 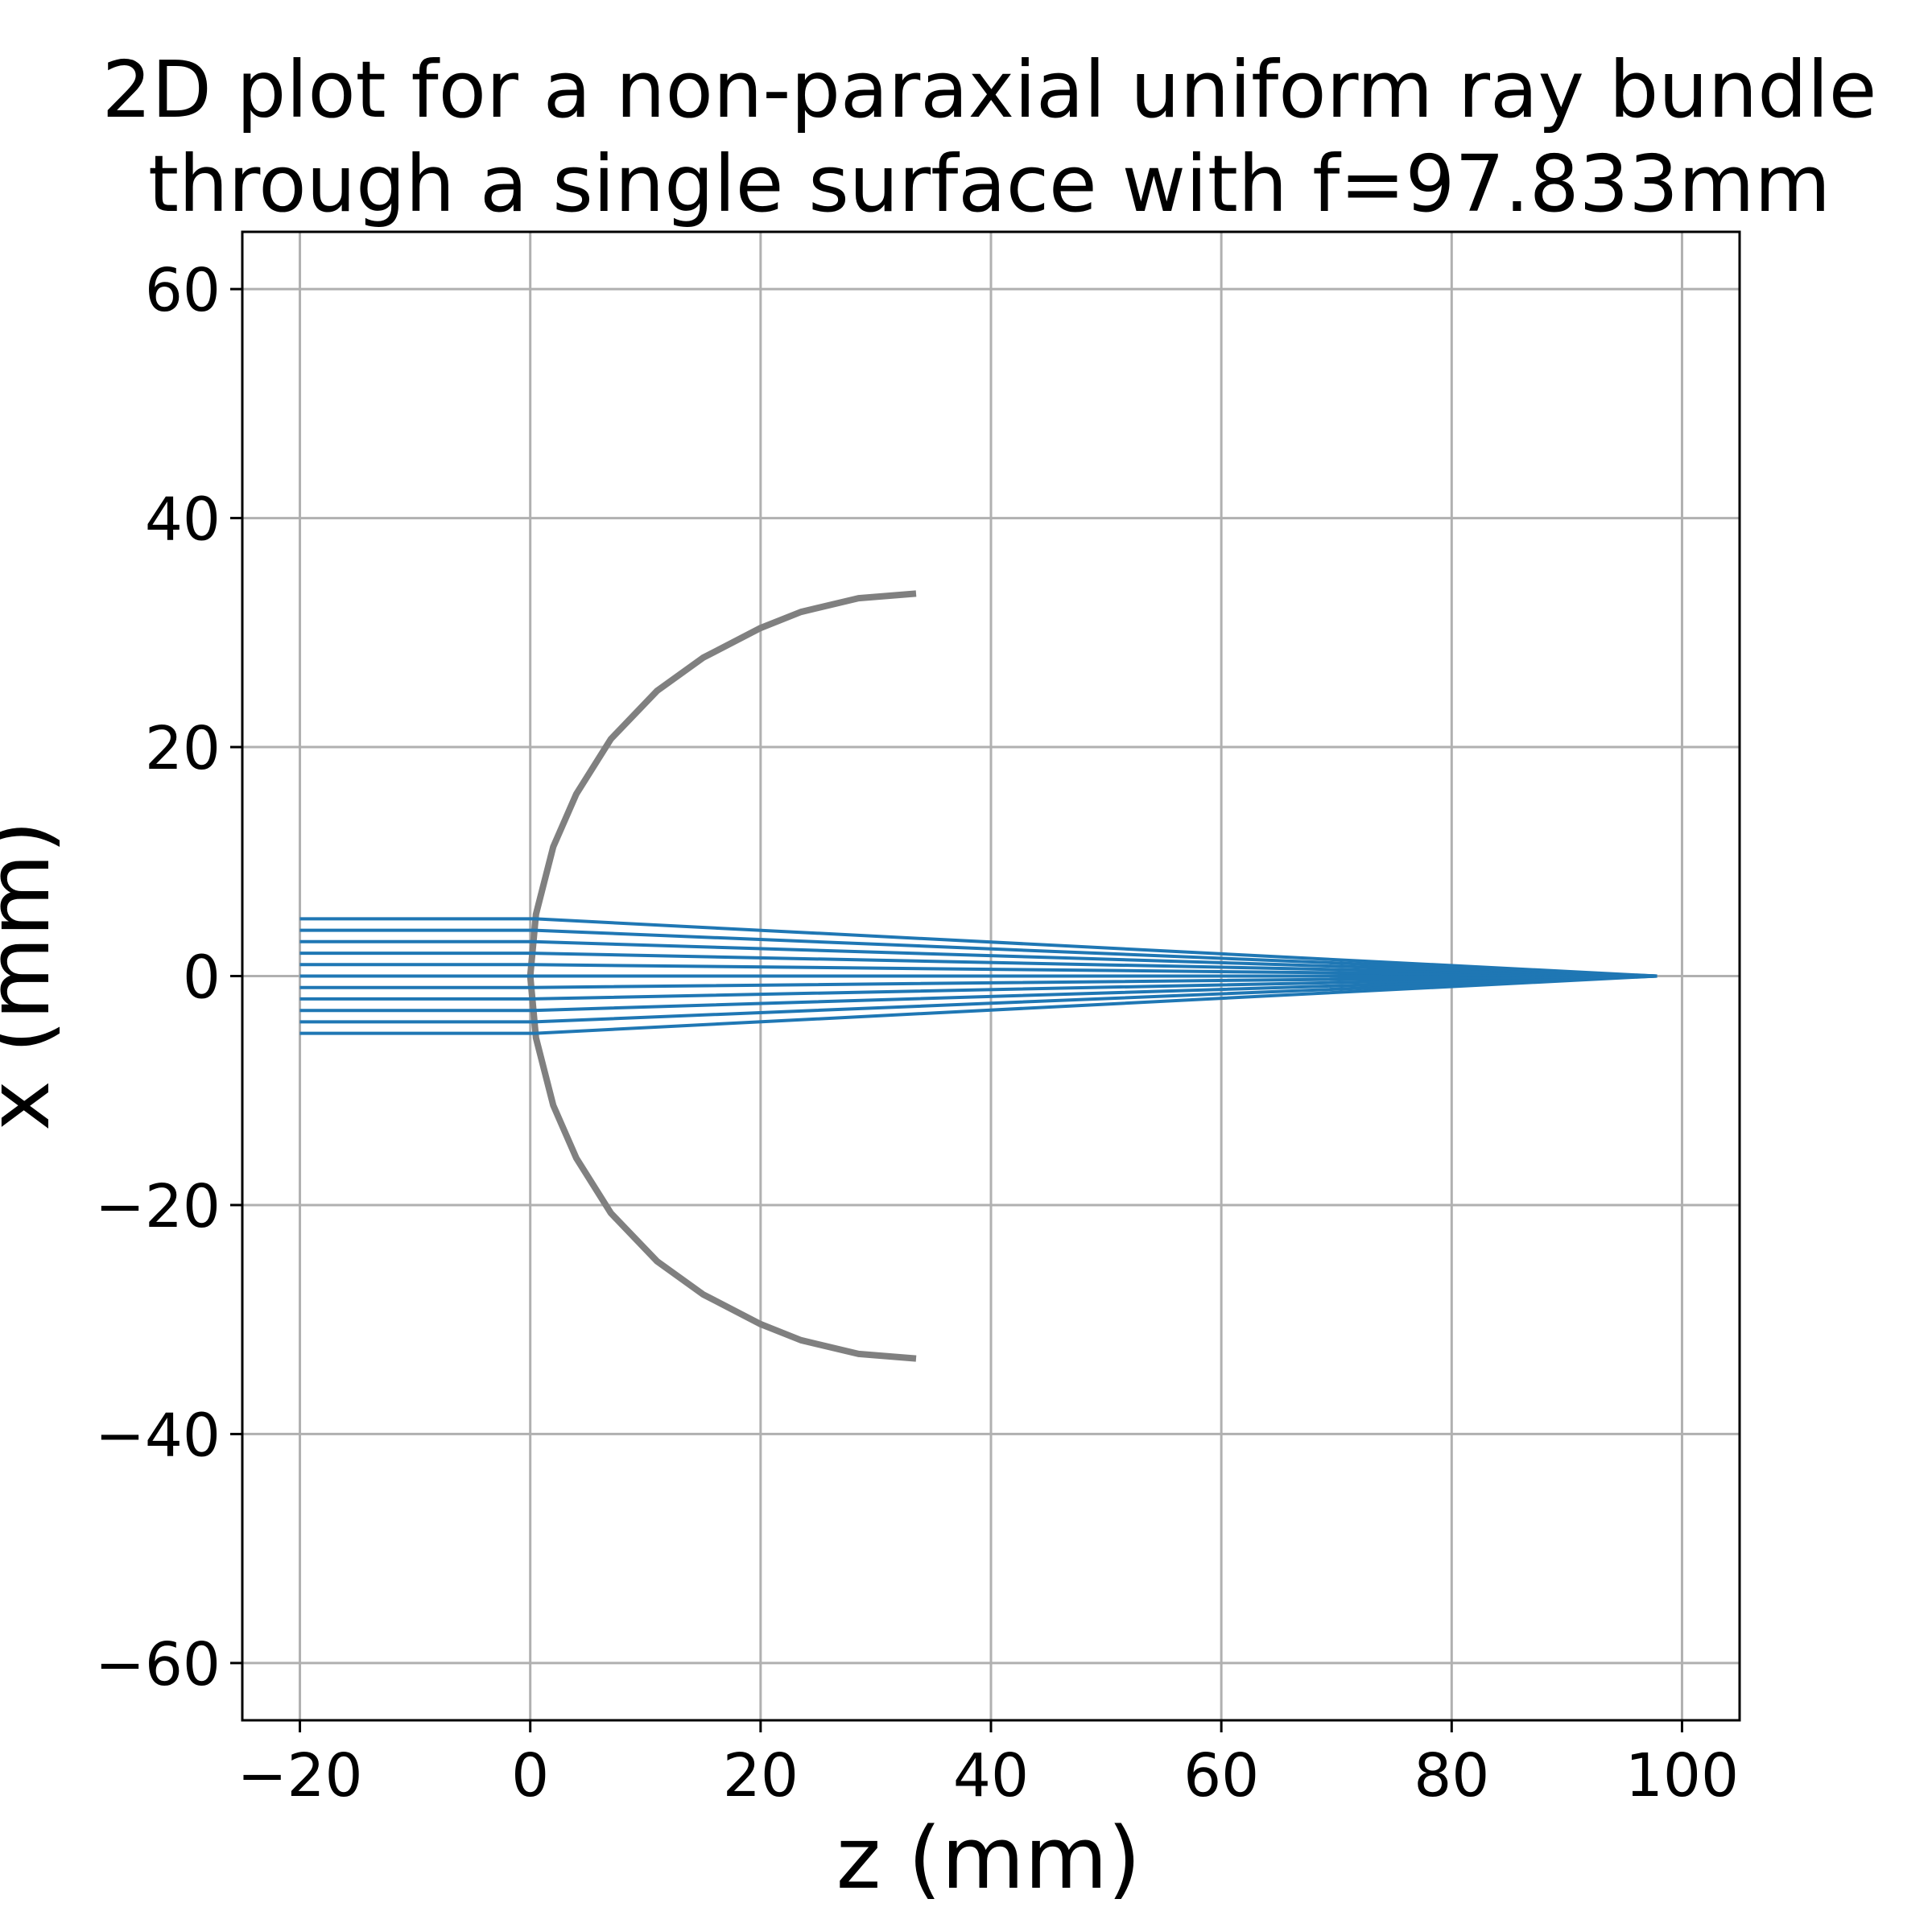 What do you see at coordinates (183, 290) in the screenshot?
I see `y-tick-label: 60` at bounding box center [183, 290].